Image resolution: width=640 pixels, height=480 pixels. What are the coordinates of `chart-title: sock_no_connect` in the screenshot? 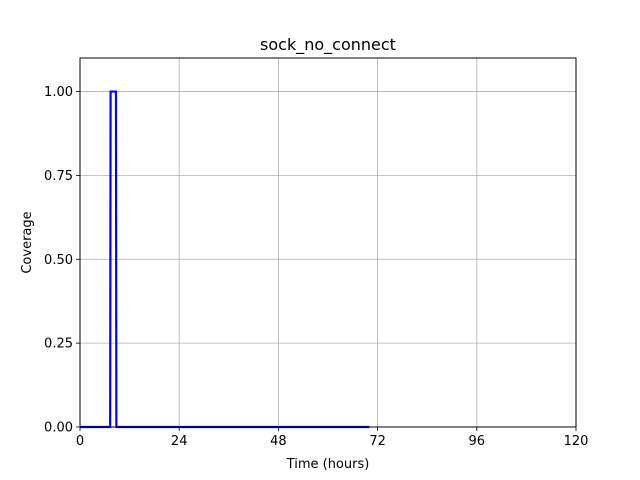 It's located at (328, 45).